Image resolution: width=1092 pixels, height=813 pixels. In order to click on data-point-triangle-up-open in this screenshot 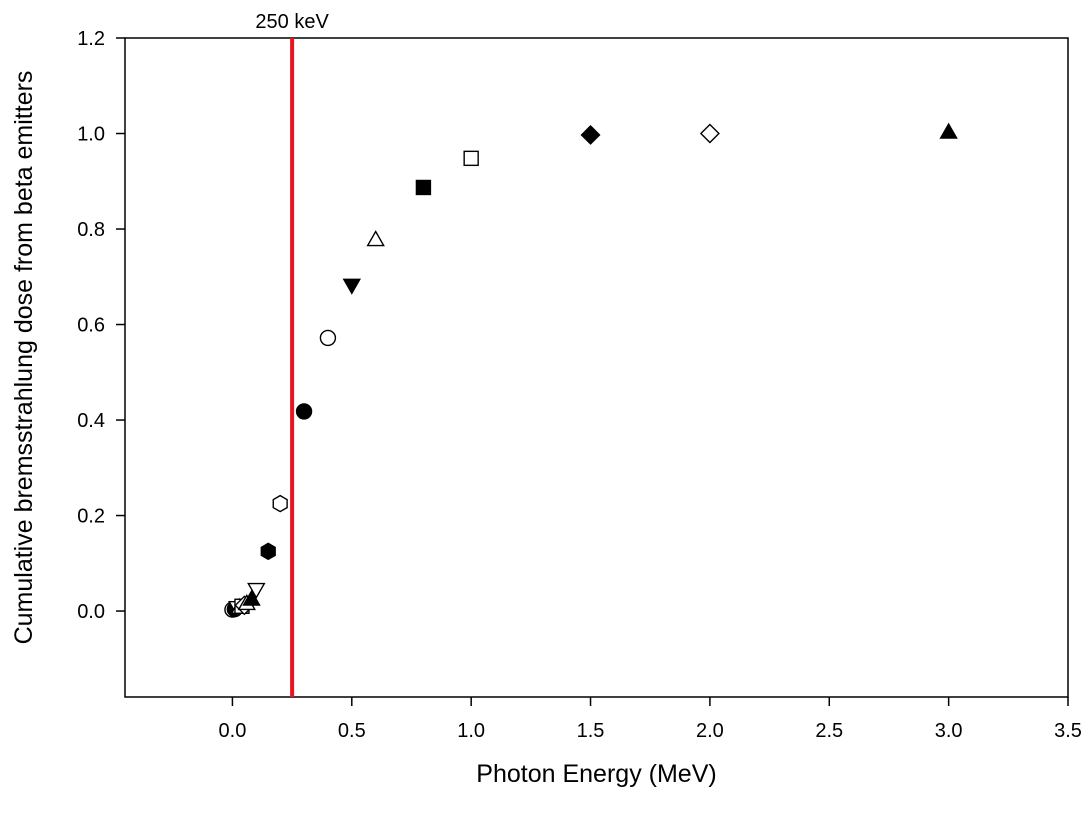, I will do `click(375, 238)`.